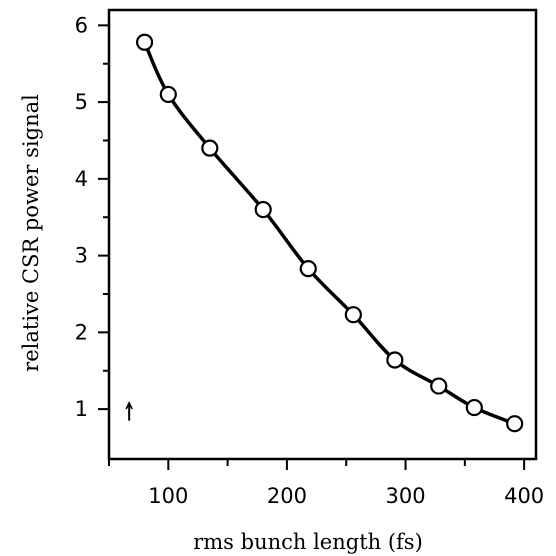 The width and height of the screenshot is (556, 556). What do you see at coordinates (81, 102) in the screenshot?
I see `y-tick-label: 5` at bounding box center [81, 102].